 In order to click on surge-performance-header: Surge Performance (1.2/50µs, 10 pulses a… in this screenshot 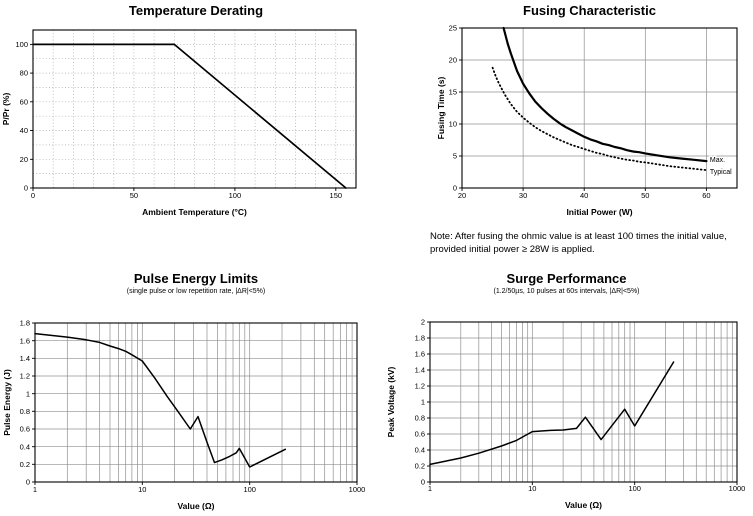, I will do `click(566, 284)`.